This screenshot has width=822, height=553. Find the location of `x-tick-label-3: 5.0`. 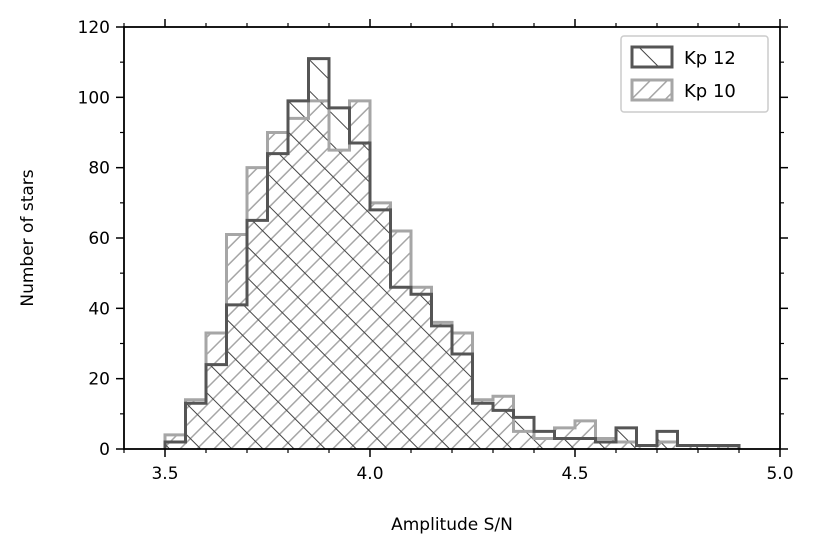

x-tick-label-3: 5.0 is located at coordinates (779, 474).